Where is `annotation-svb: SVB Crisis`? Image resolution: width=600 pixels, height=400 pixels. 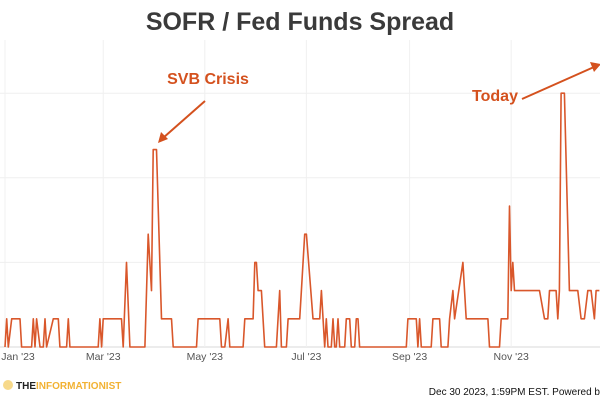 annotation-svb: SVB Crisis is located at coordinates (203, 107).